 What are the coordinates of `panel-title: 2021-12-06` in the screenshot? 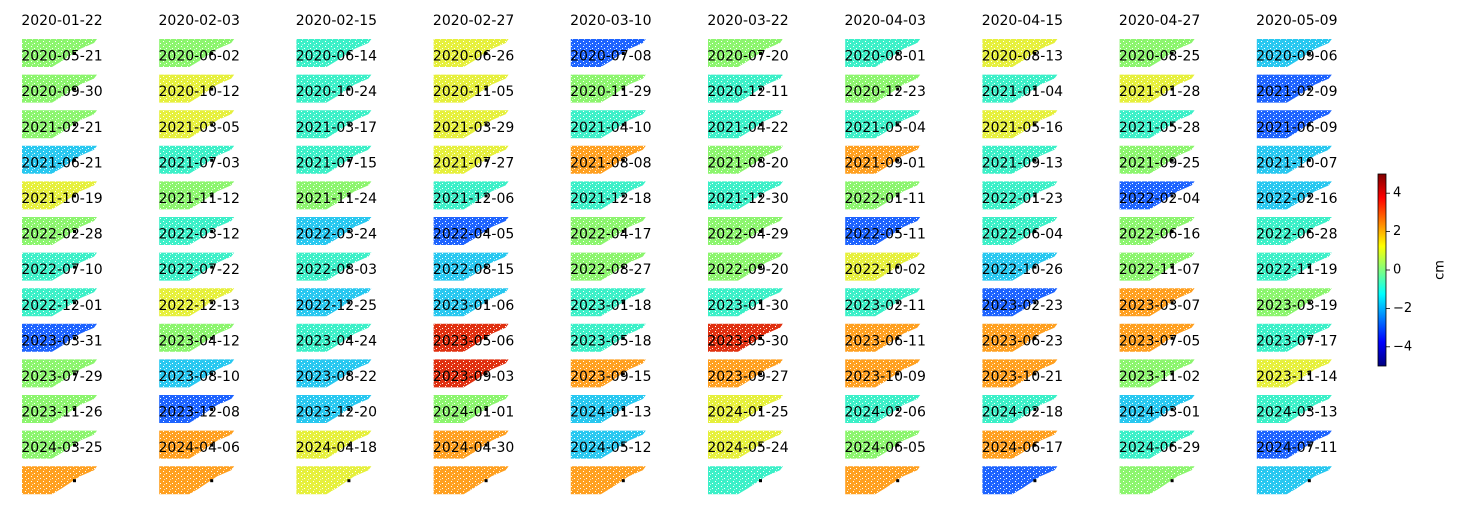 It's located at (473, 199).